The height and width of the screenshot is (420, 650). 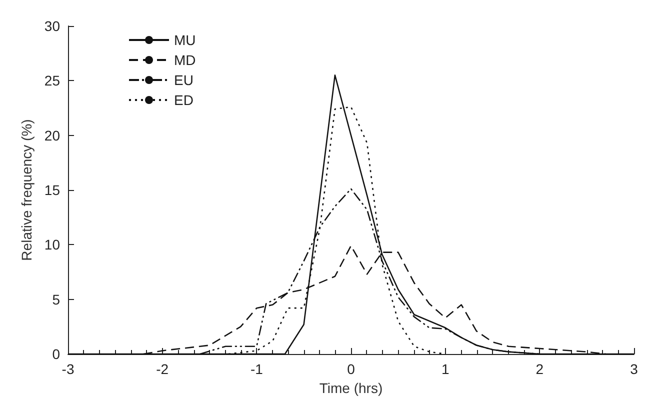 I want to click on y-tick-label: 10, so click(x=52, y=244).